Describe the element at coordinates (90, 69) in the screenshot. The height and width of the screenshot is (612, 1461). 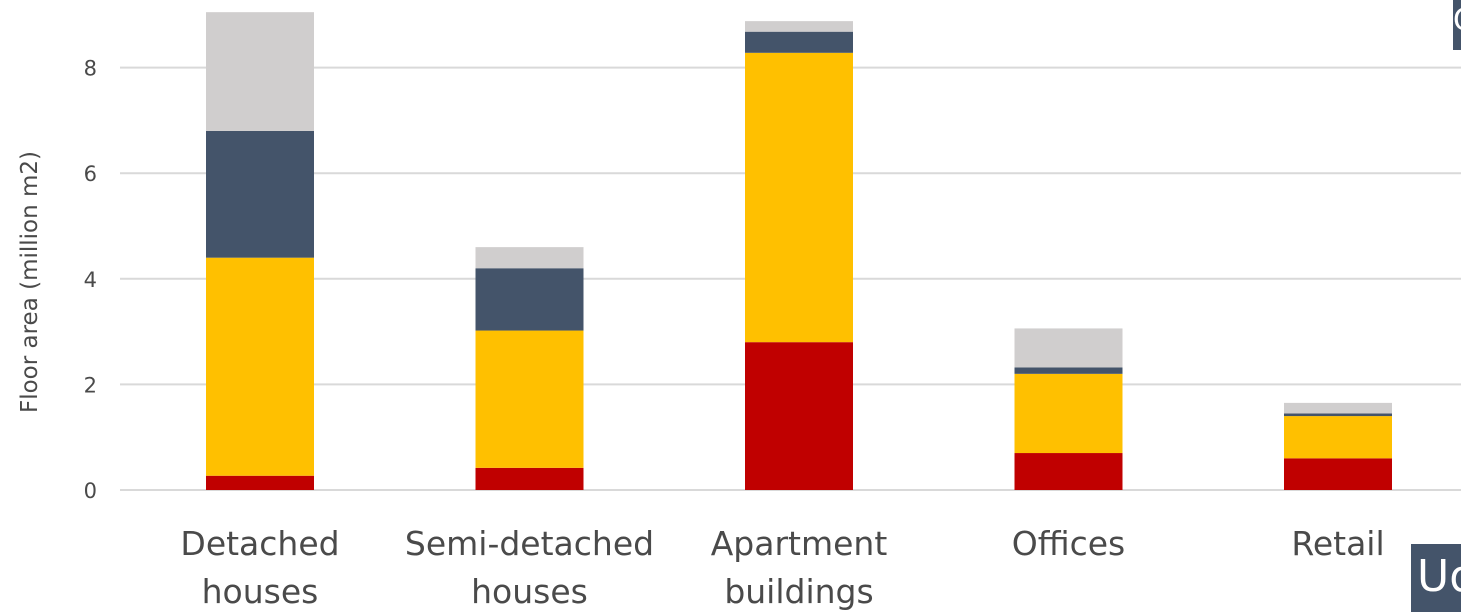
I see `y-tick-label: 8` at that location.